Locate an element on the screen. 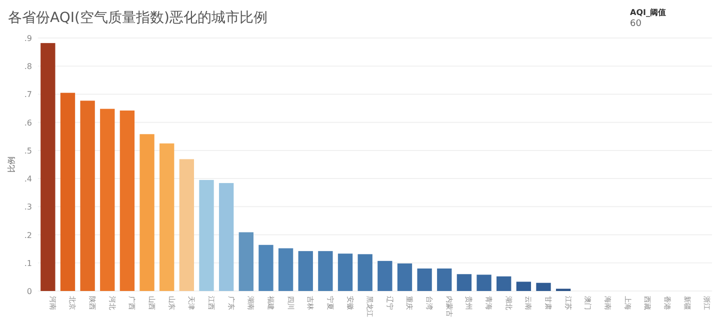 Image resolution: width=720 pixels, height=330 pixels. y-tick-label: 0 is located at coordinates (29, 291).